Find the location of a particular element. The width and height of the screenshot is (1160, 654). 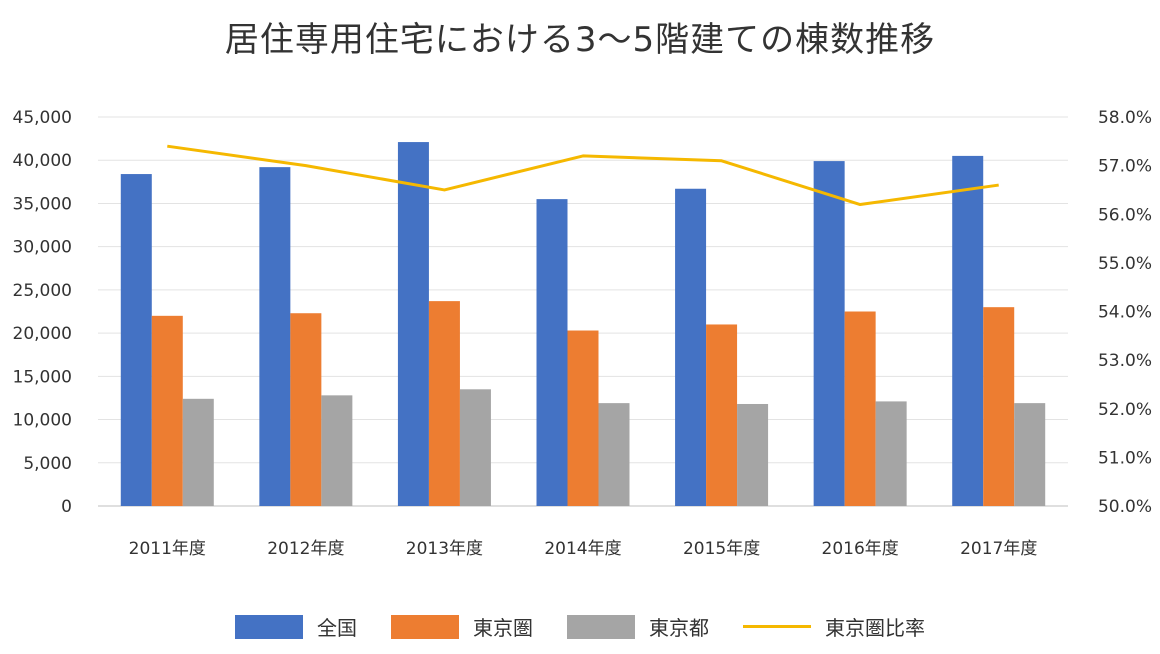

legend: 全国 東京圏 東京都 東京圏比率 is located at coordinates (580, 626).